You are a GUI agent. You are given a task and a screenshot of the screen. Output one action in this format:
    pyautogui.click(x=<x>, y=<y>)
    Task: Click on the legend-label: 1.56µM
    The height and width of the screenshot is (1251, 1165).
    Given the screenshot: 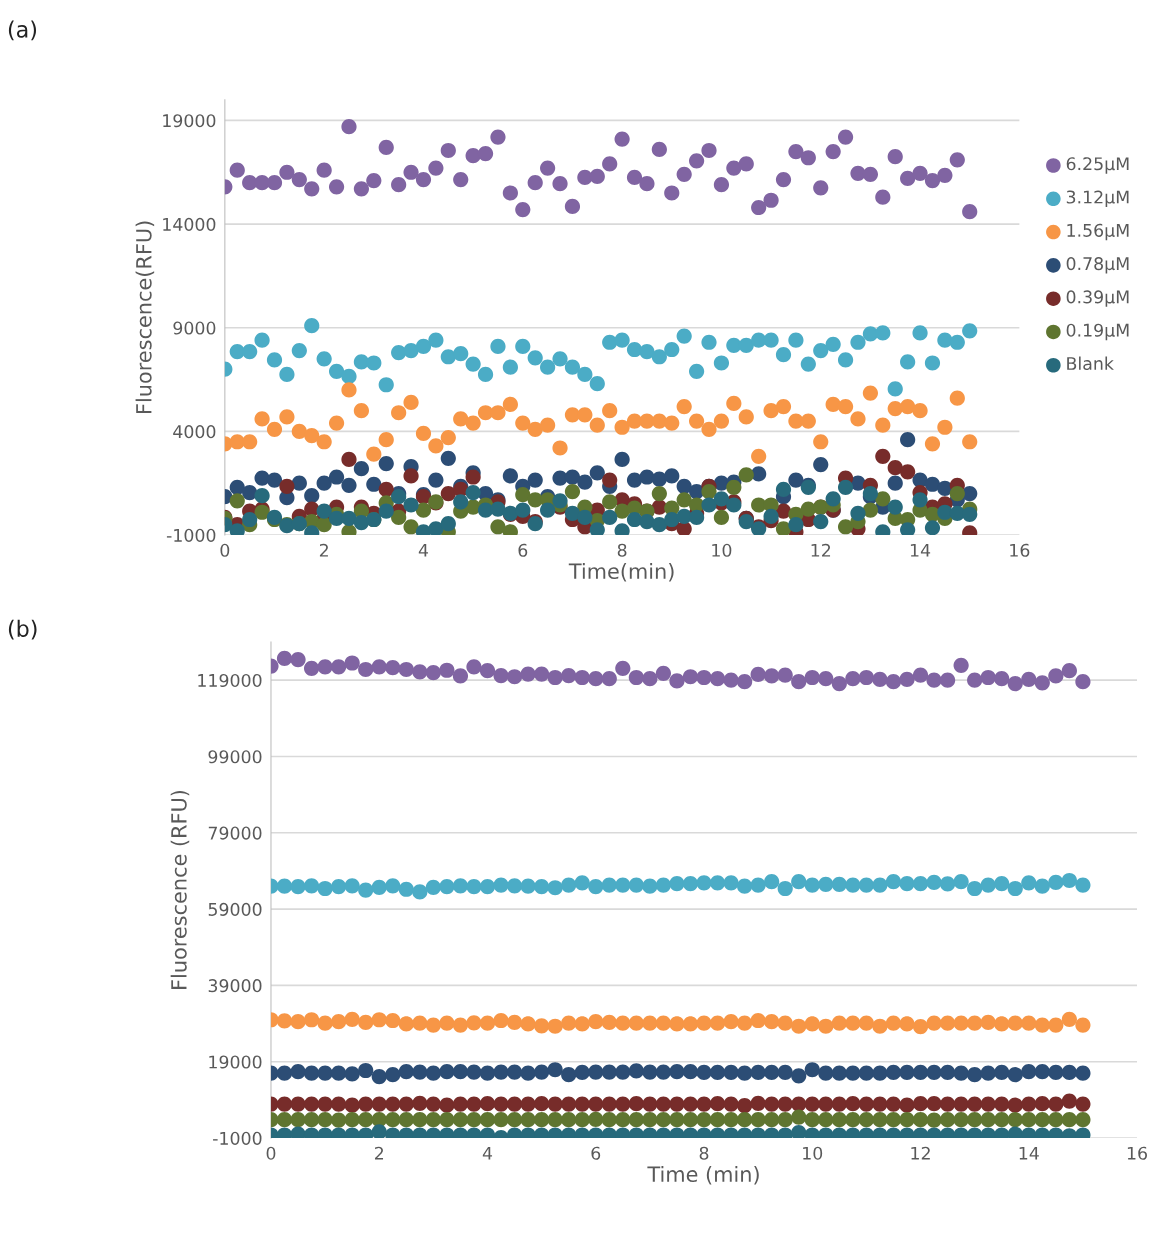 What is the action you would take?
    pyautogui.click(x=1098, y=232)
    